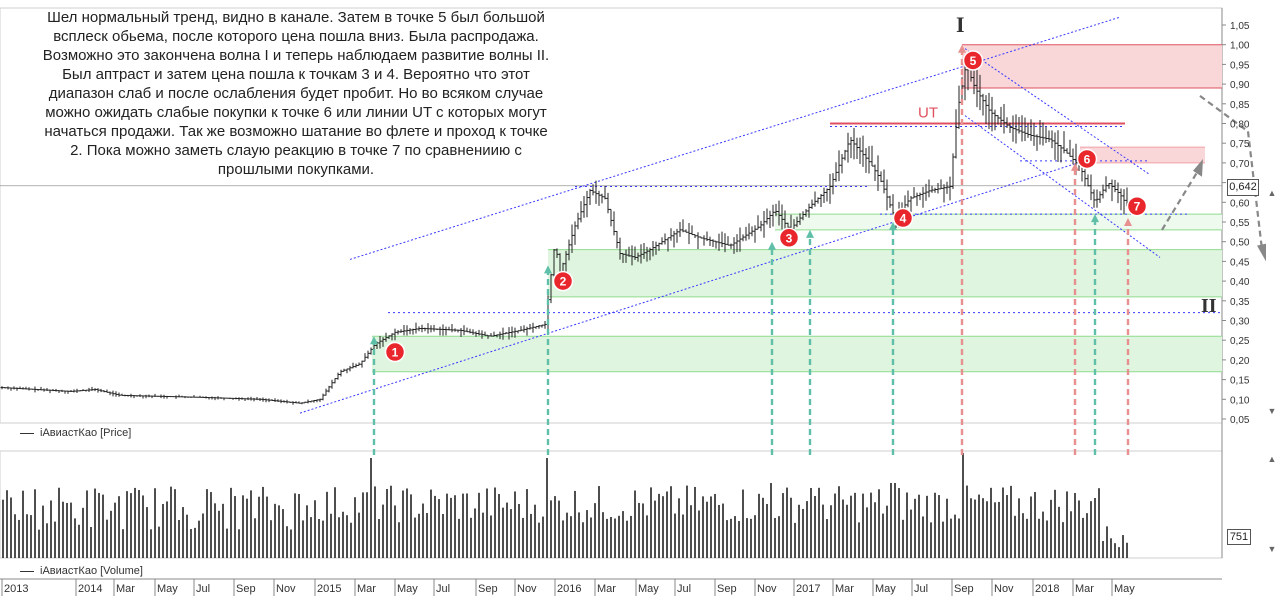  What do you see at coordinates (374, 340) in the screenshot?
I see `volume-link-arrow-green-1-head` at bounding box center [374, 340].